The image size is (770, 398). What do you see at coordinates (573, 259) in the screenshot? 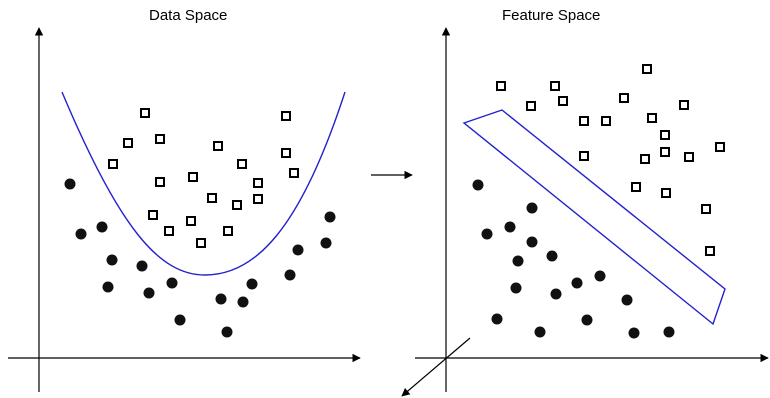
I see `right-circle-points` at bounding box center [573, 259].